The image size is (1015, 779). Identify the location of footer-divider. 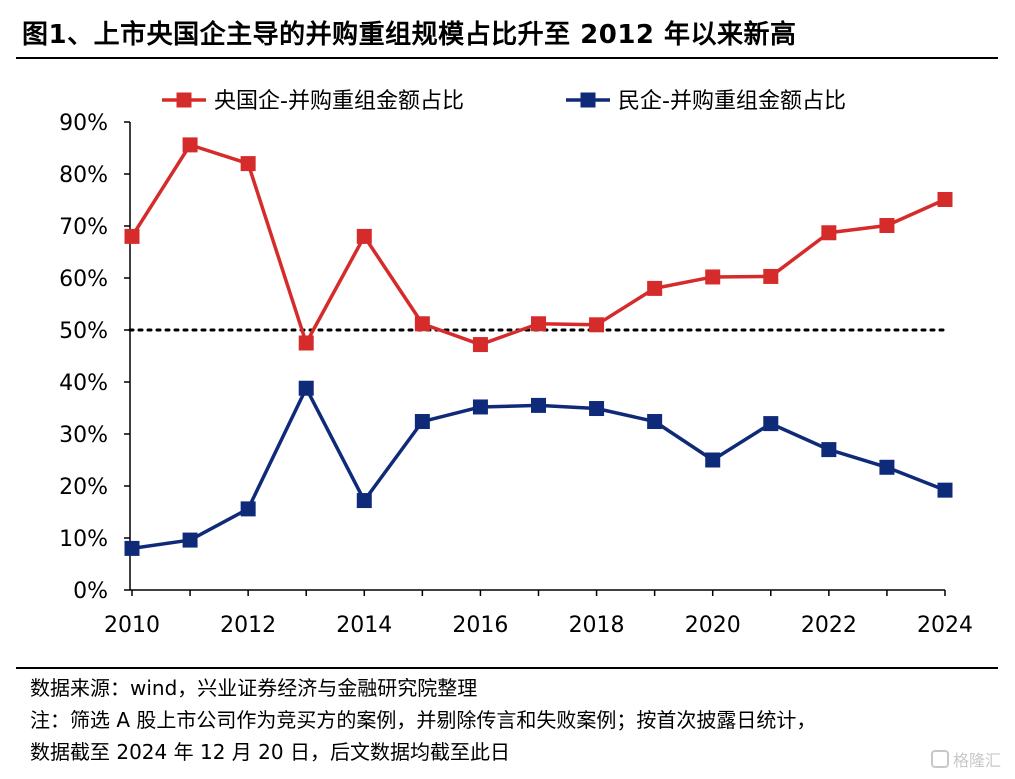
(507, 668).